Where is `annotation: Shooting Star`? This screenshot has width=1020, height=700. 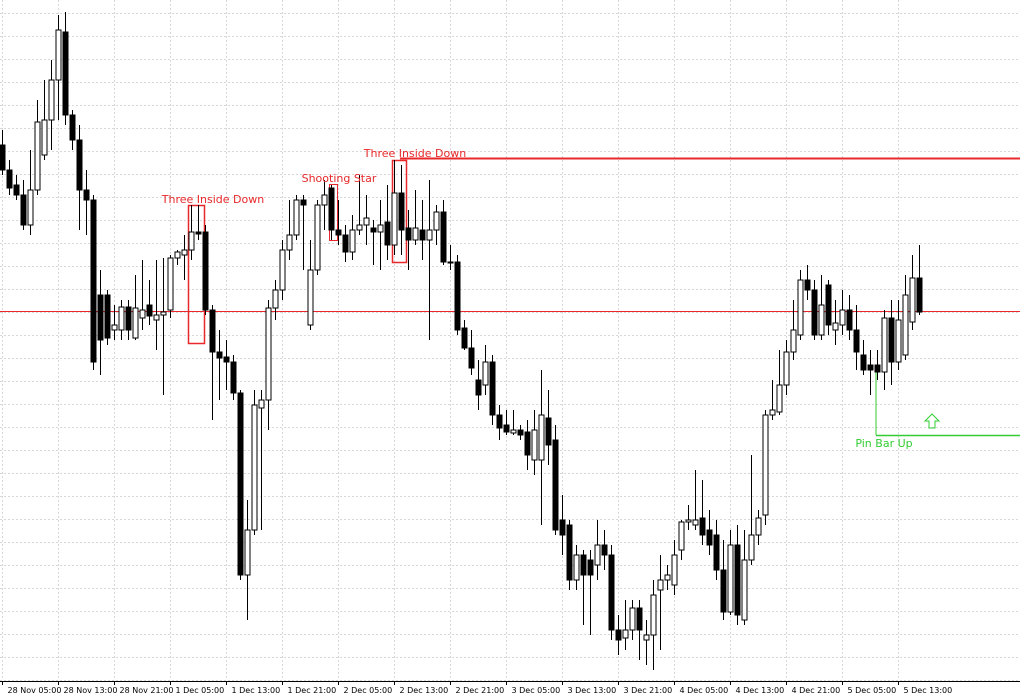 annotation: Shooting Star is located at coordinates (339, 178).